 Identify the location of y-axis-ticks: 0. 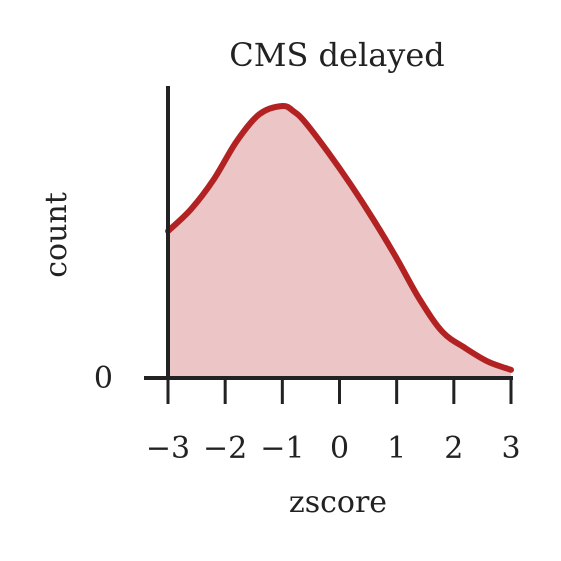
(103, 378).